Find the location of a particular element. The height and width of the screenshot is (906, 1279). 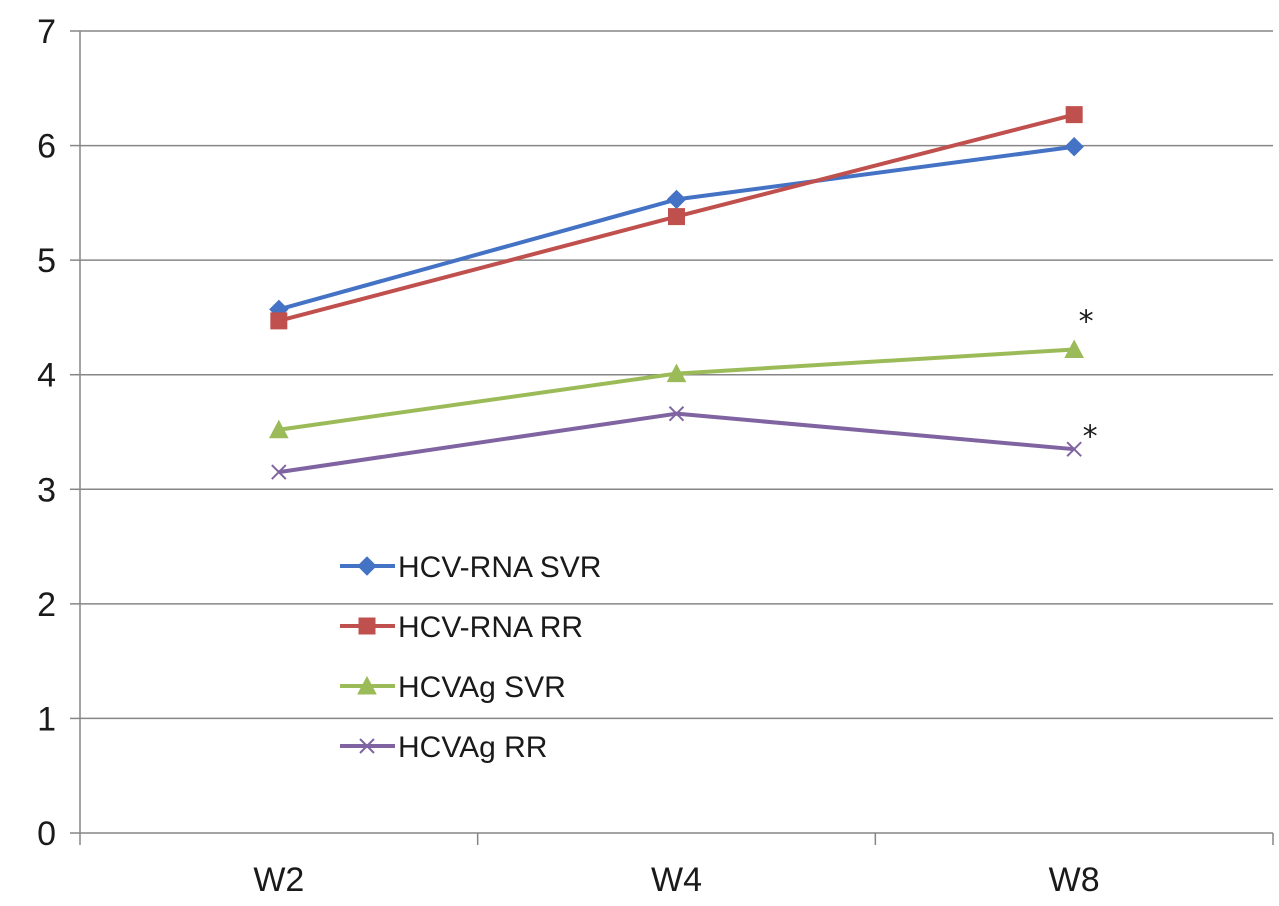

legend-item: HCV-RNA SVR is located at coordinates (470, 567).